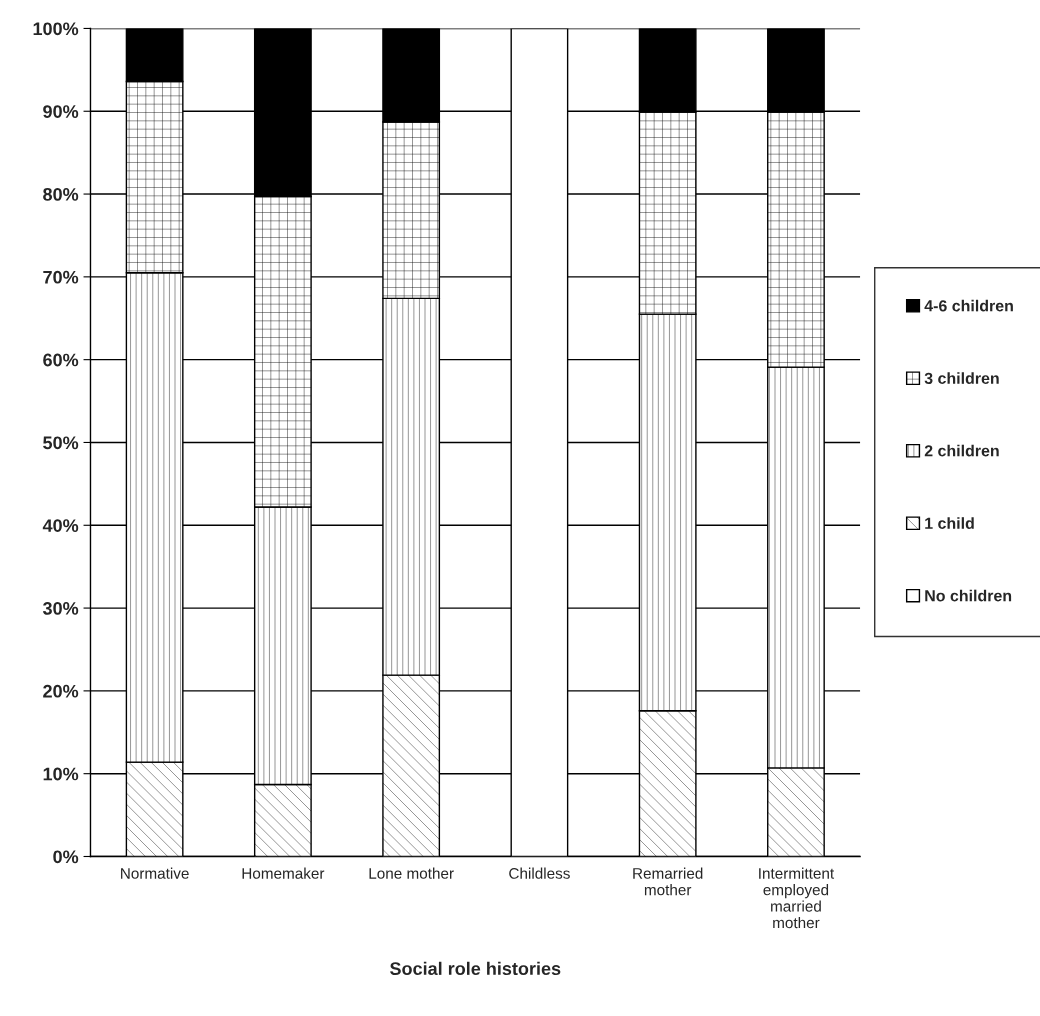  Describe the element at coordinates (61, 277) in the screenshot. I see `y-tick-label: 70%` at that location.